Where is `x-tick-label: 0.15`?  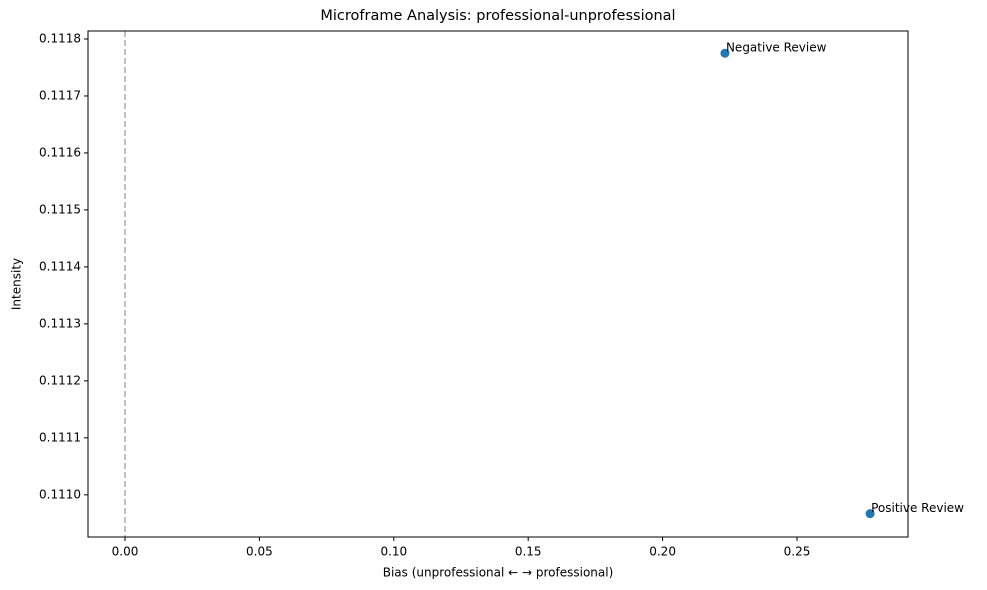
x-tick-label: 0.15 is located at coordinates (528, 552).